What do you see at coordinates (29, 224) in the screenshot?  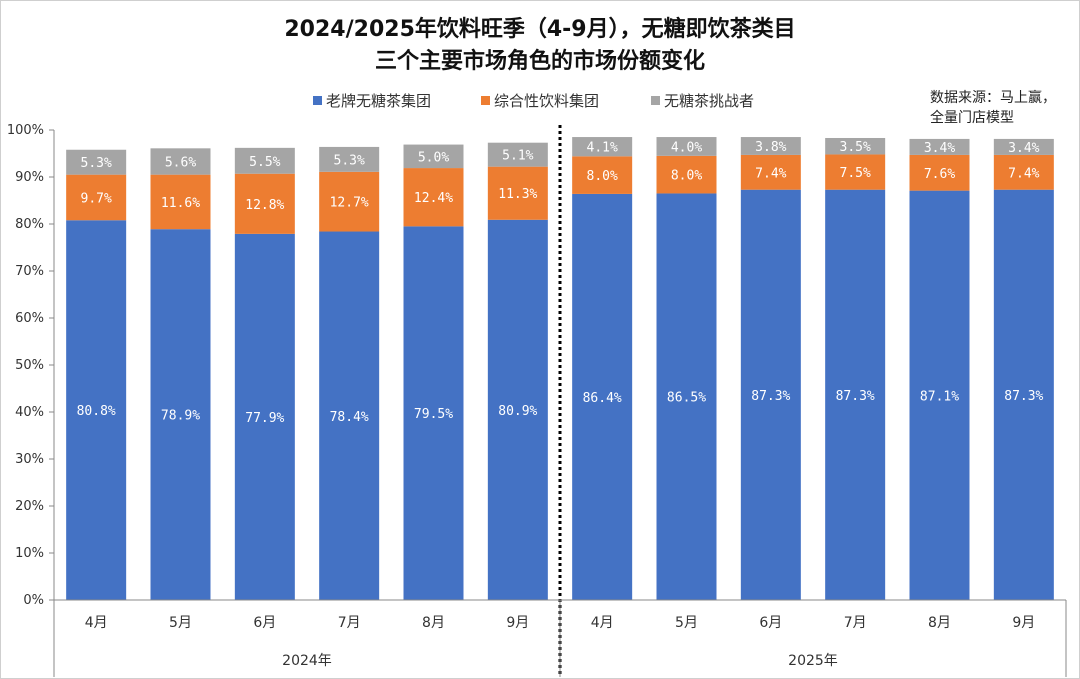 I see `y-tick-label: 80%` at bounding box center [29, 224].